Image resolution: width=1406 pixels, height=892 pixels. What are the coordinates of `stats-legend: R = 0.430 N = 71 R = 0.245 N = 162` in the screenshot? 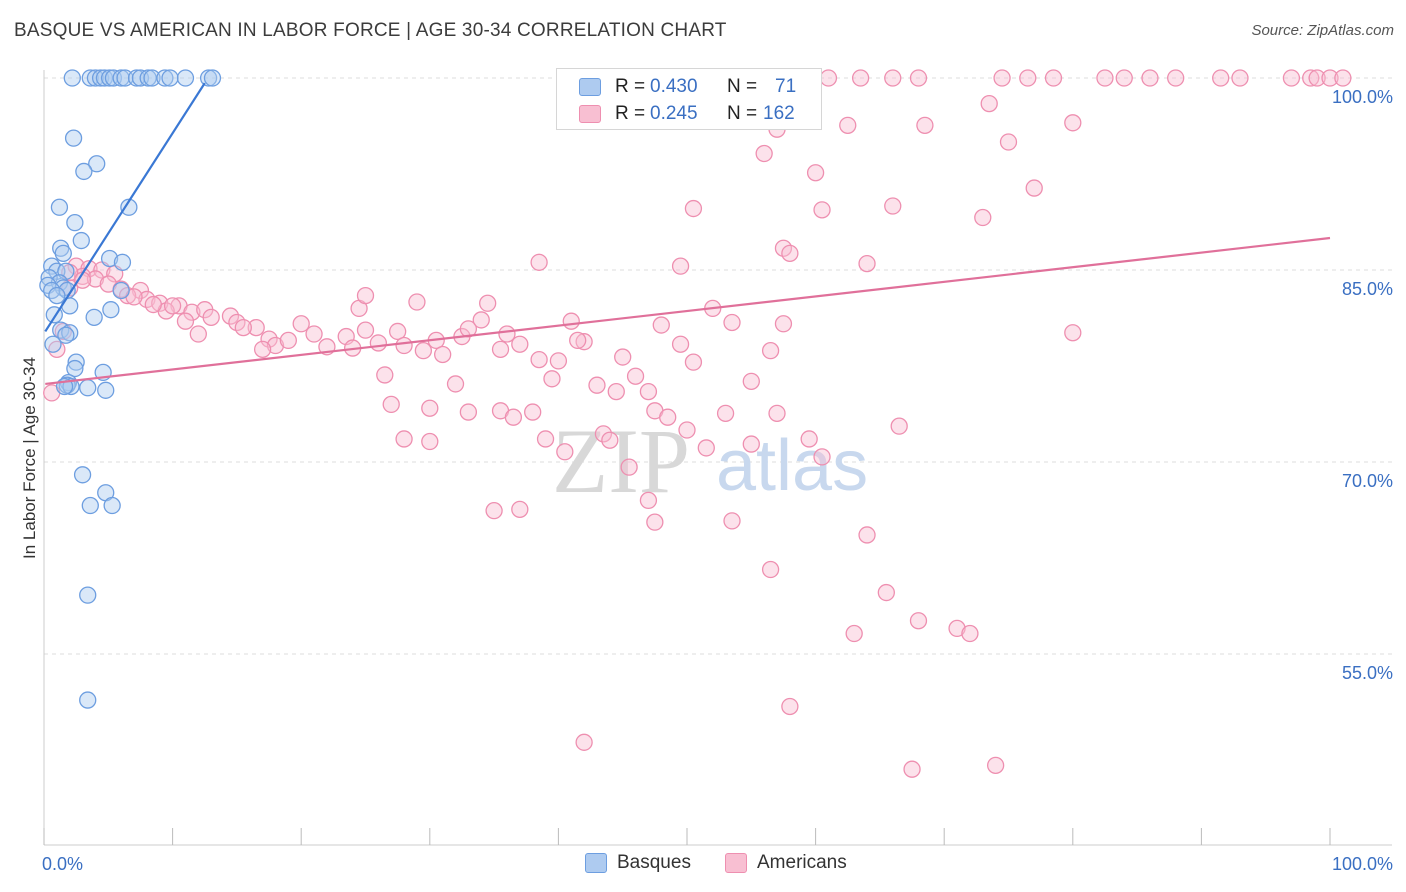 It's located at (689, 99).